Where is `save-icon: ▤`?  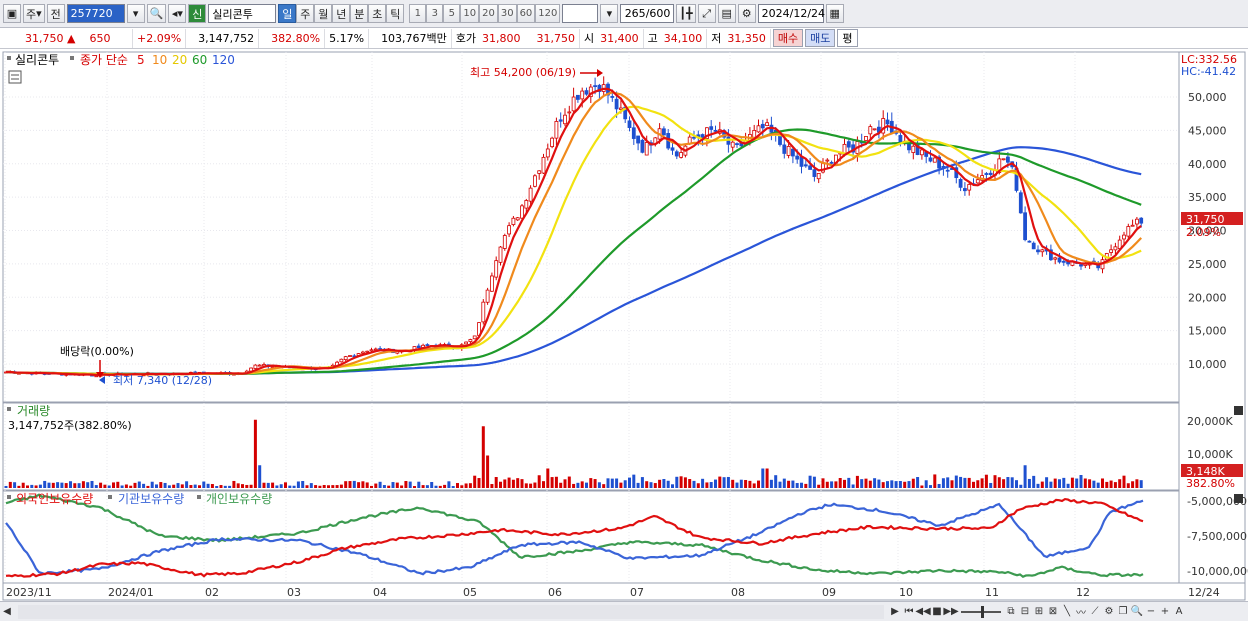 save-icon: ▤ is located at coordinates (726, 13).